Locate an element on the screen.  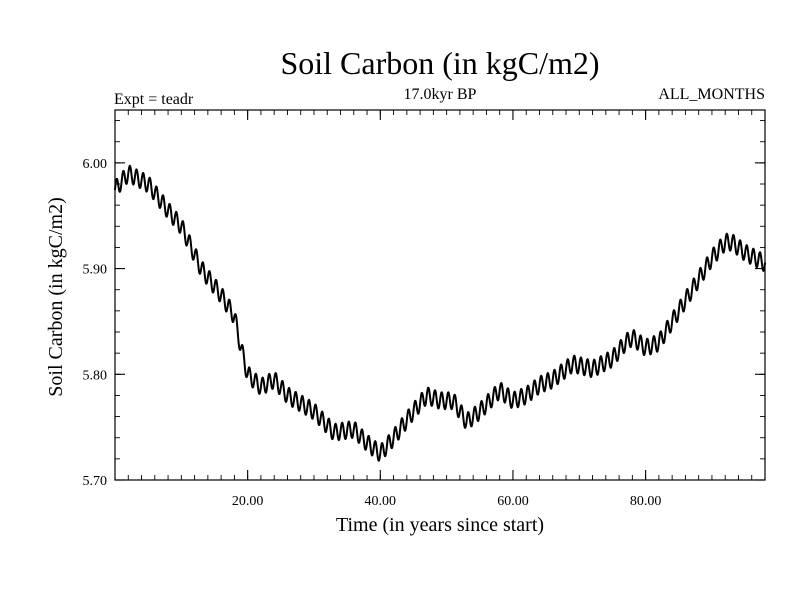
months-label: ALL_MONTHS is located at coordinates (711, 94).